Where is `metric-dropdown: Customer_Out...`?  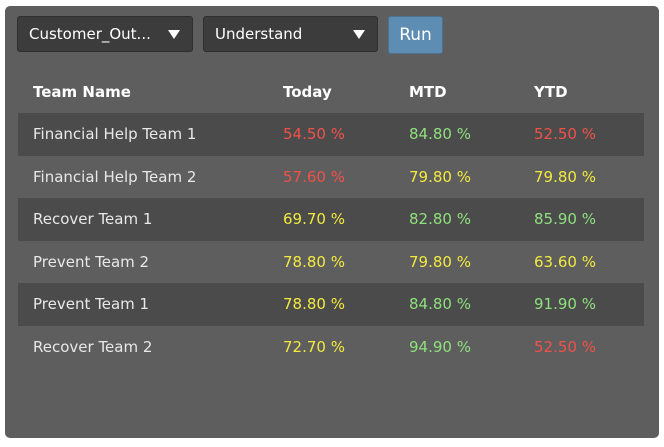
metric-dropdown: Customer_Out... is located at coordinates (105, 34).